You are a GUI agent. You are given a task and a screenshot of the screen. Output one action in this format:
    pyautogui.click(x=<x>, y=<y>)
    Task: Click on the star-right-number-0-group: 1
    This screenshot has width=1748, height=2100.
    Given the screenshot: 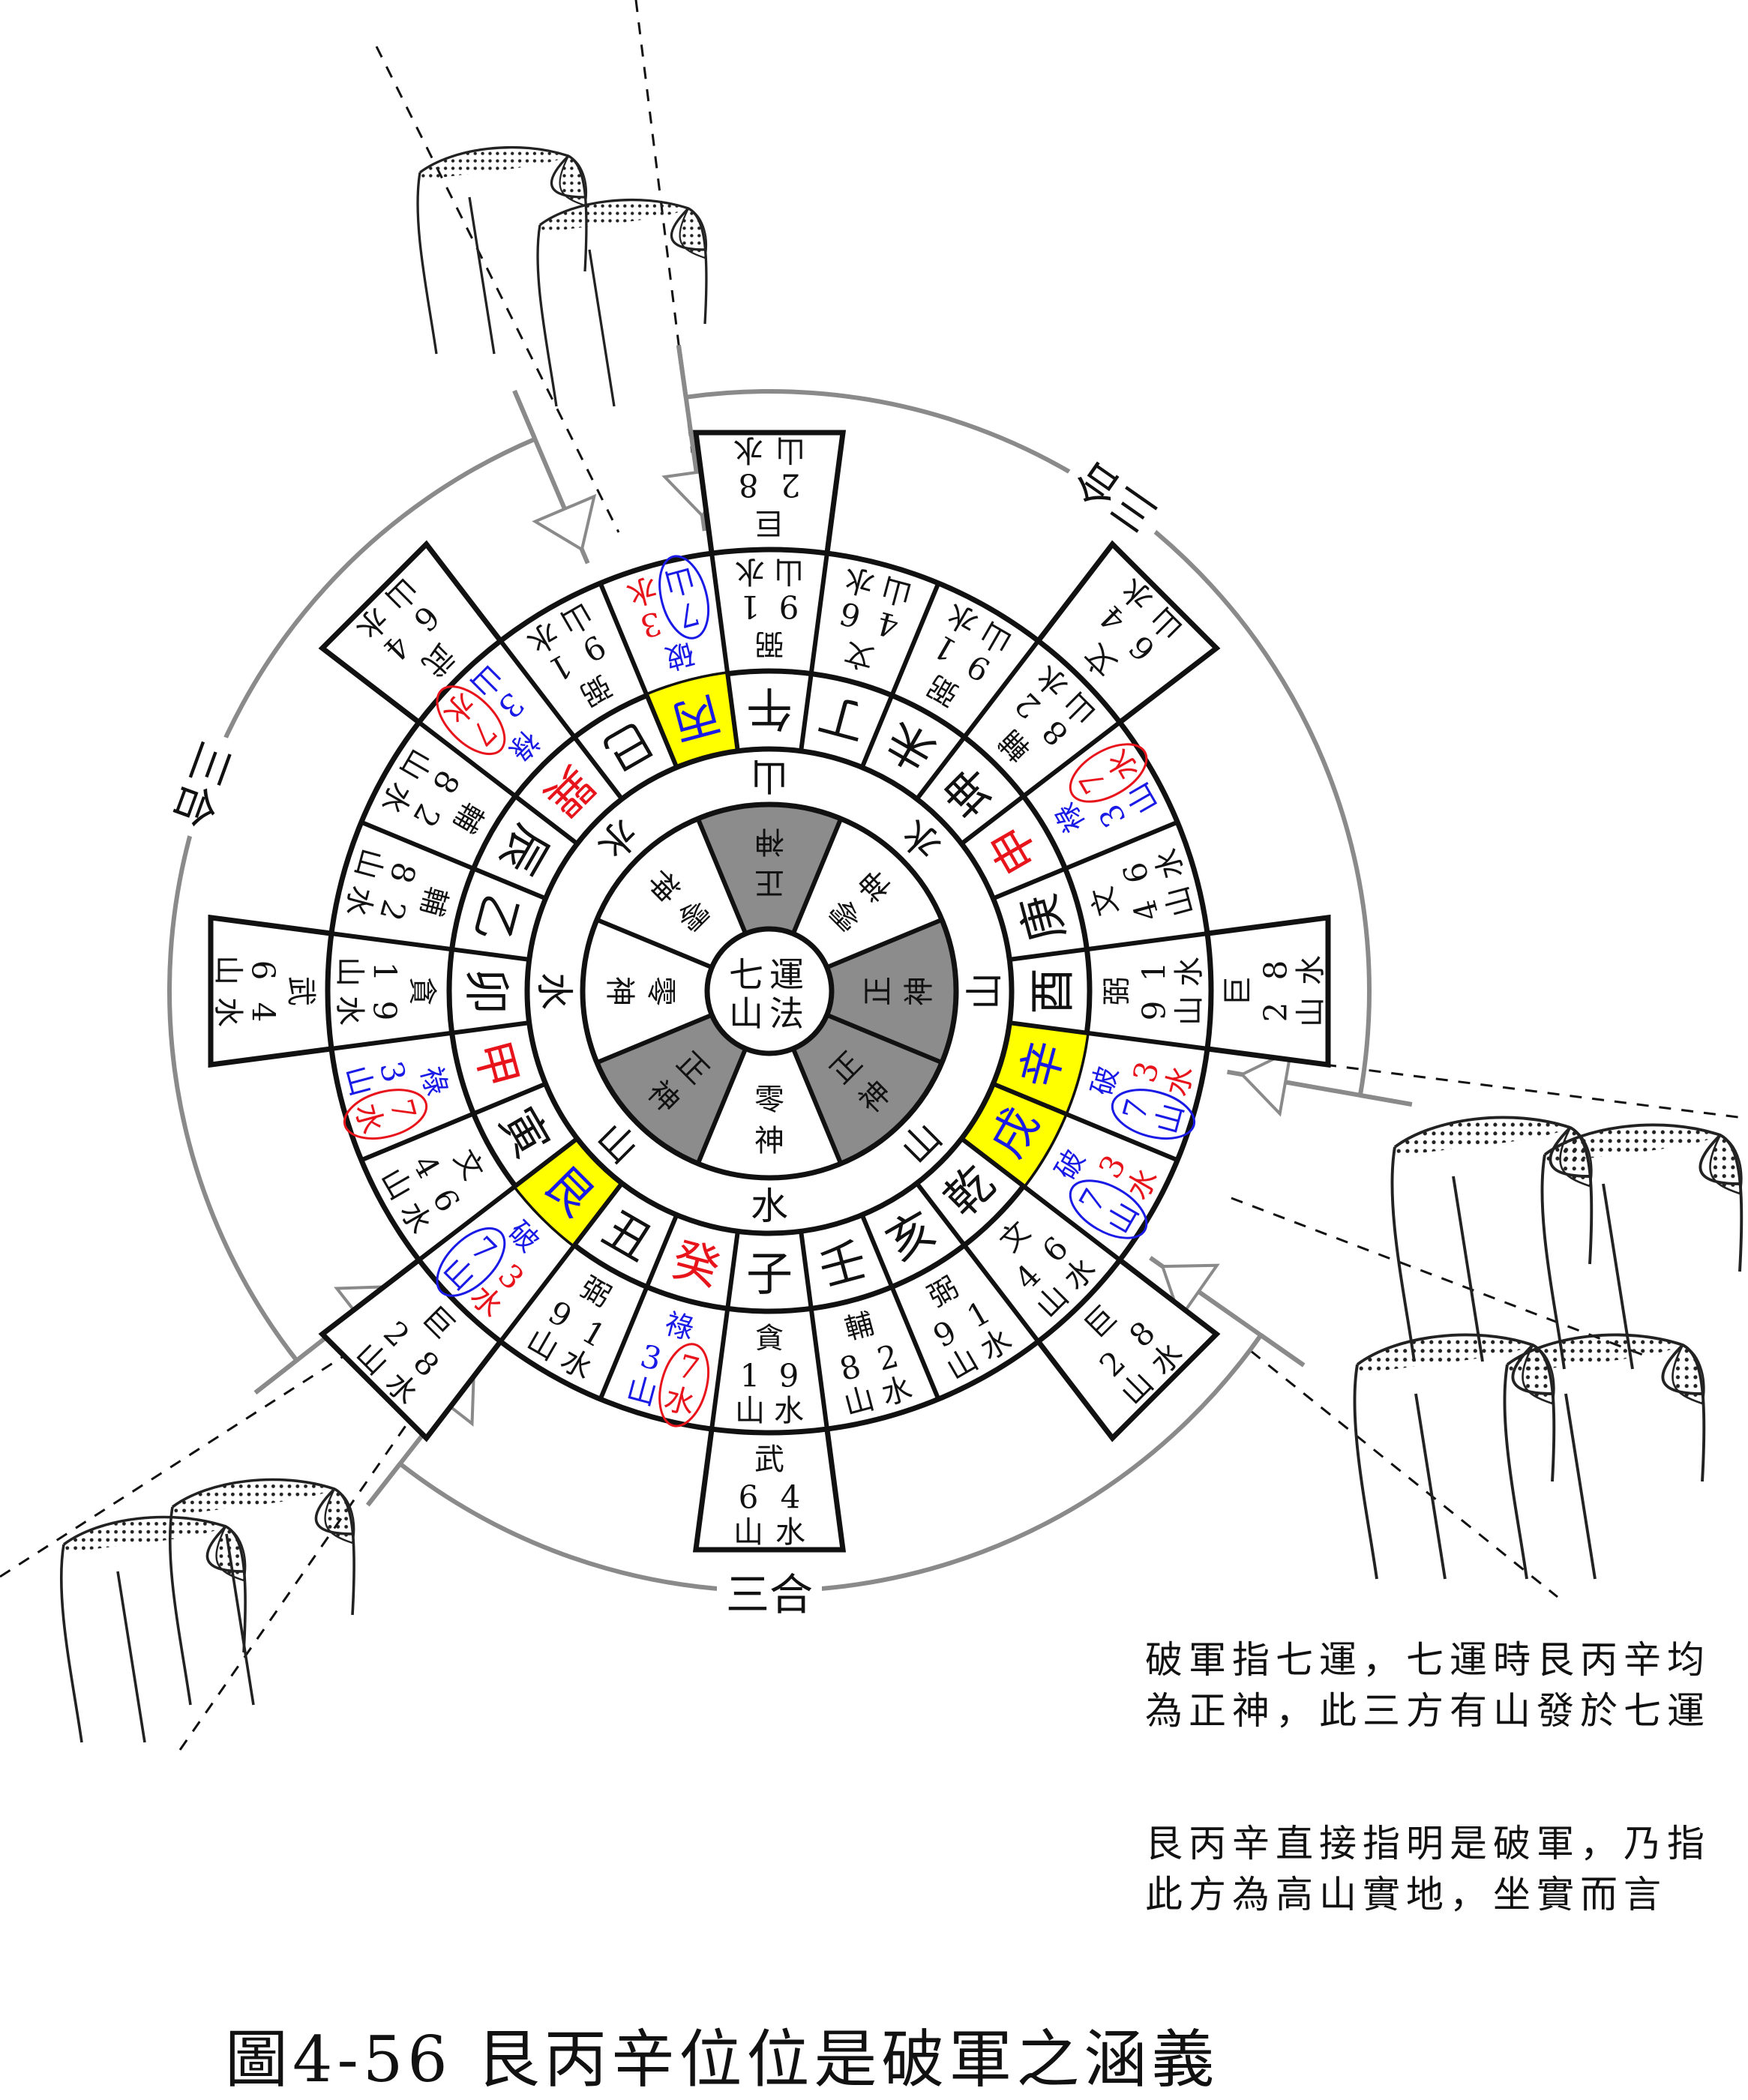 What is the action you would take?
    pyautogui.click(x=750, y=607)
    